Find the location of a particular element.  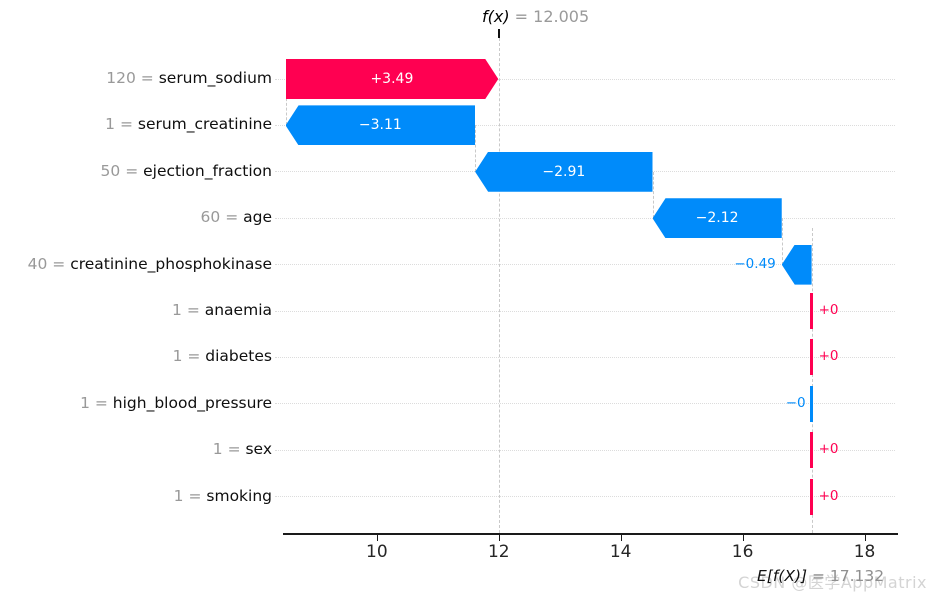

feature-row-label: 1 = diabetes is located at coordinates (136, 357).